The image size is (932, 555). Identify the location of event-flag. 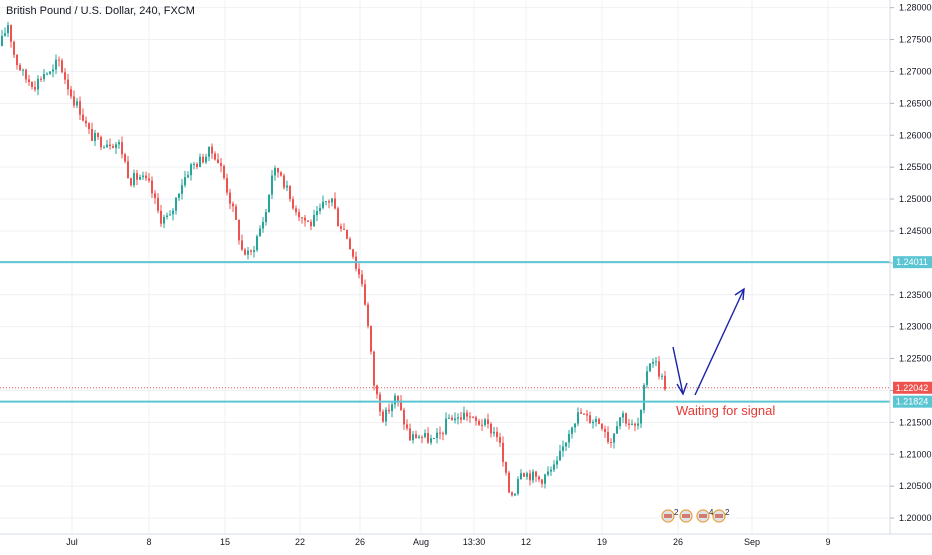
(686, 516).